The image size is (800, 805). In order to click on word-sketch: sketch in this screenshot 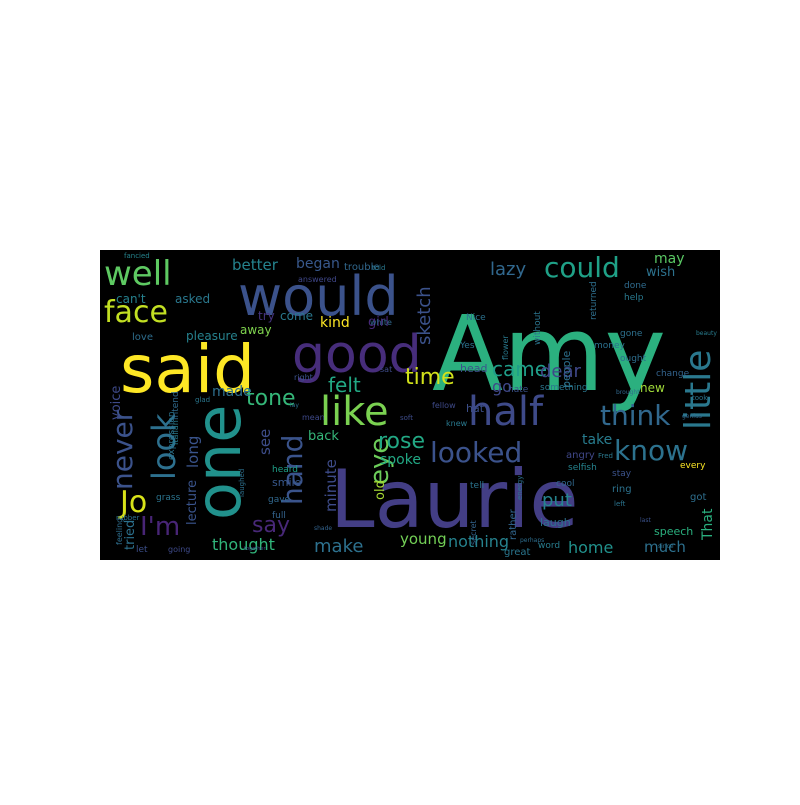, I will do `click(424, 315)`.